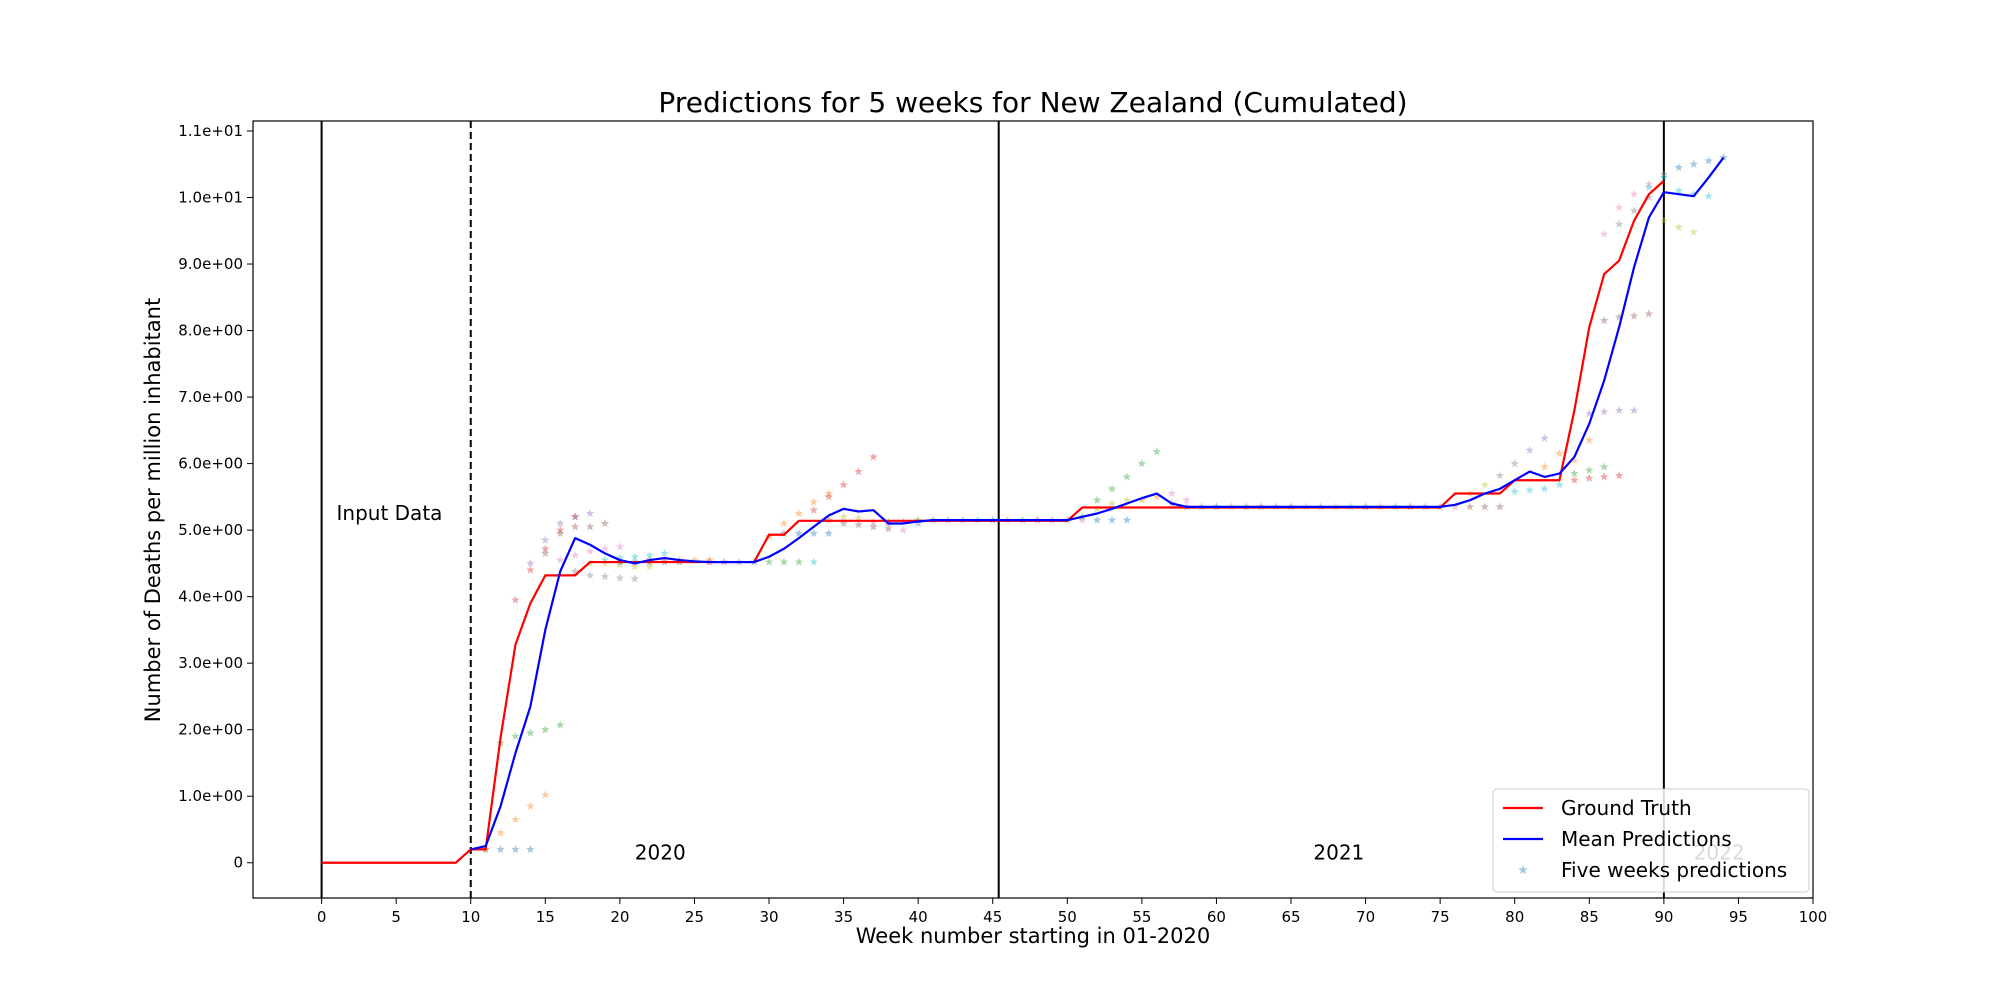 This screenshot has width=2000, height=1000. Describe the element at coordinates (1338, 852) in the screenshot. I see `annotation-label: 2021` at that location.